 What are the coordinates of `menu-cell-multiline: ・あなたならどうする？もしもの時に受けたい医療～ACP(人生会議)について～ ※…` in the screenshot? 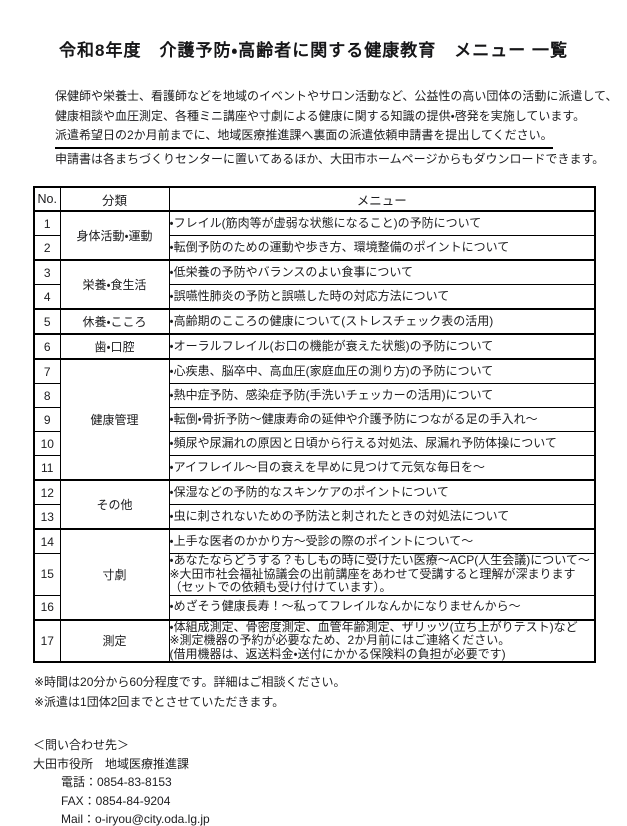 It's located at (382, 574).